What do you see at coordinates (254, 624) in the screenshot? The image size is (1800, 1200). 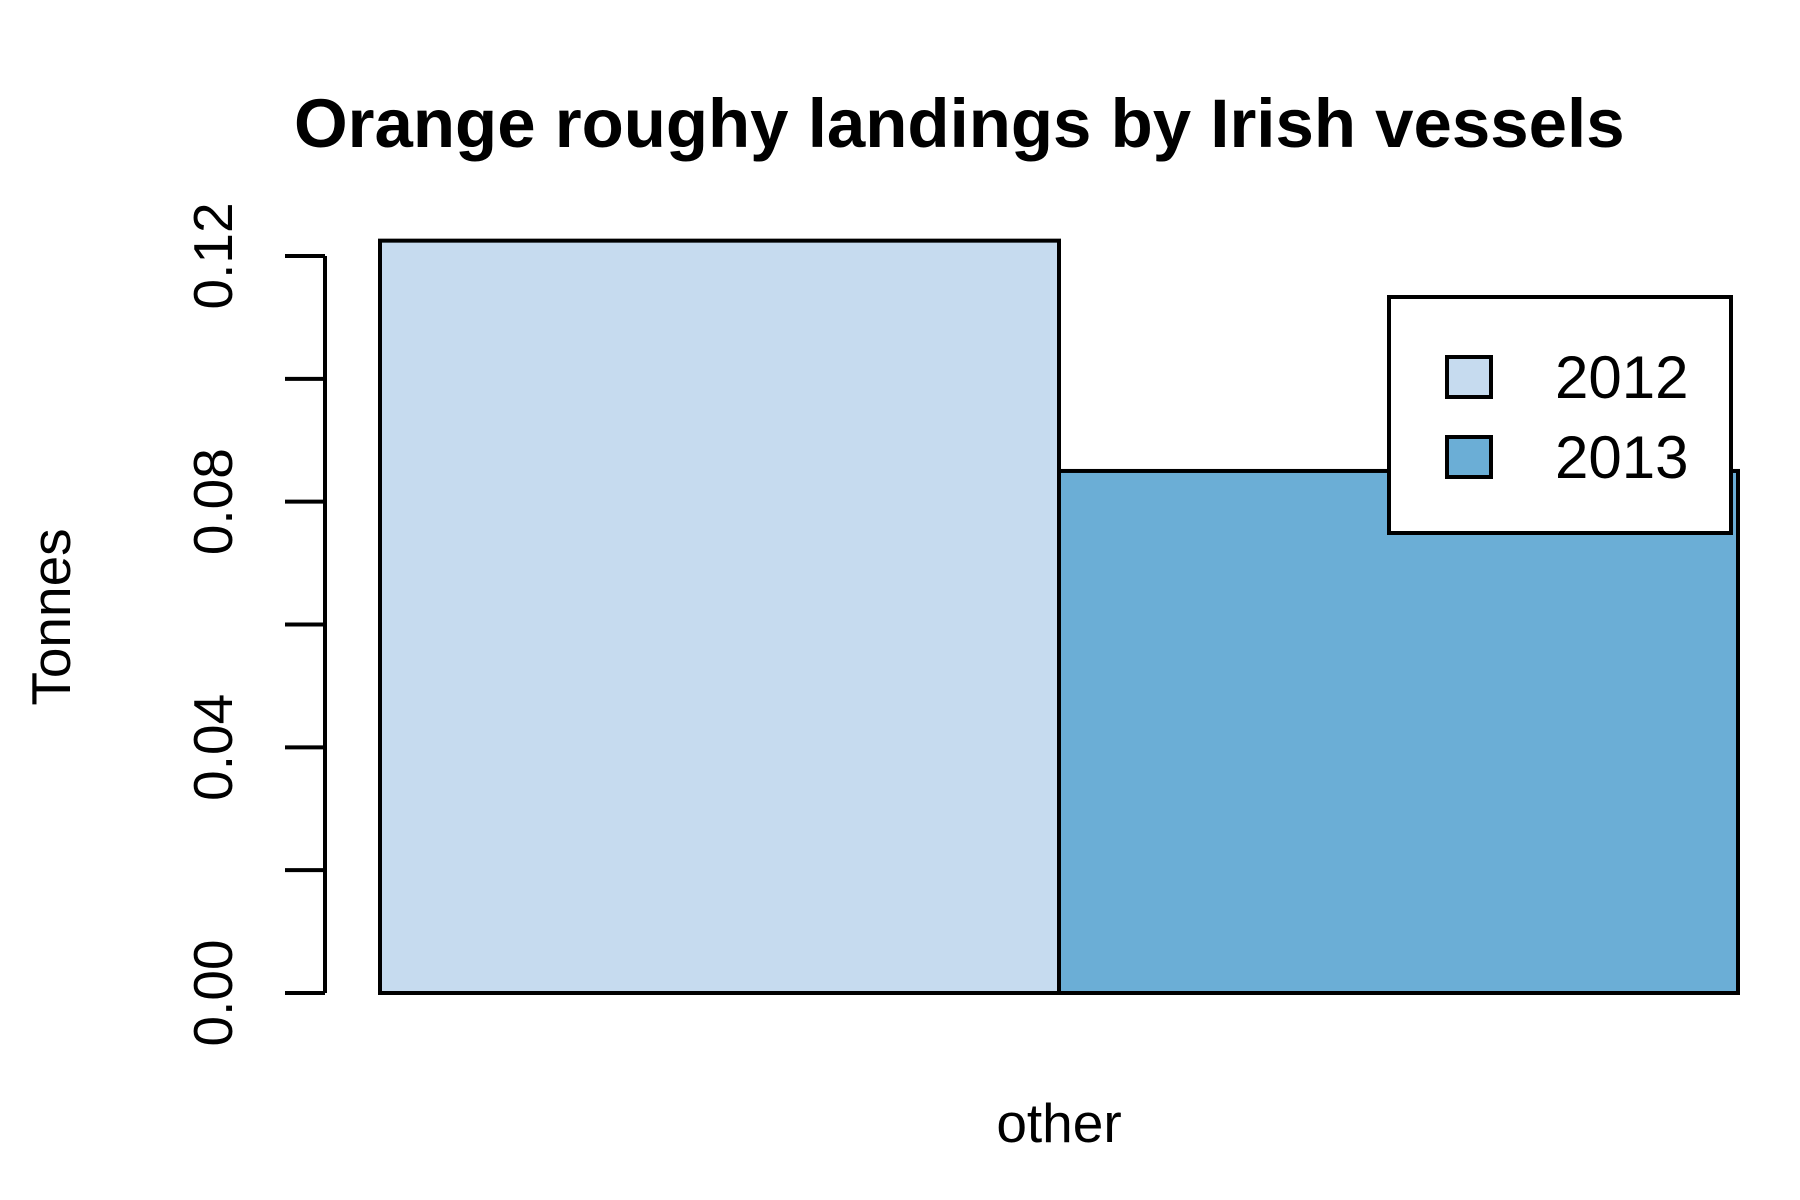 I see `y-axis: 0.00 0.04 0.08 0.12` at bounding box center [254, 624].